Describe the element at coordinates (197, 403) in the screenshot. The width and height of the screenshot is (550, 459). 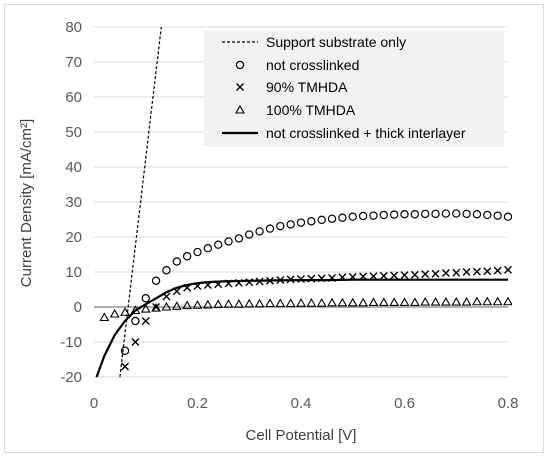
I see `x-tick-label: 0.2` at that location.